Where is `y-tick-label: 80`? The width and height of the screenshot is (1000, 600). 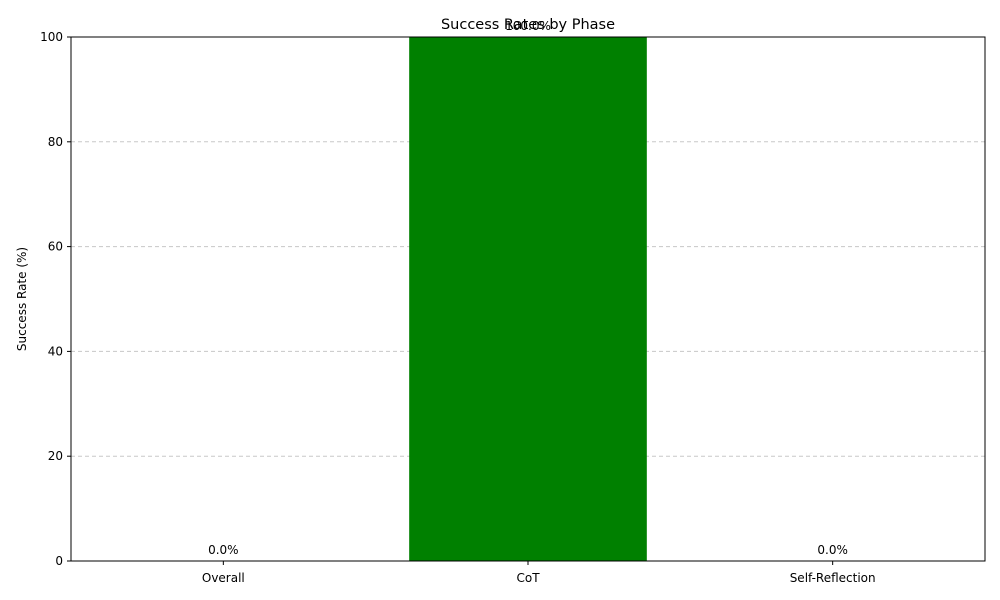 y-tick-label: 80 is located at coordinates (55, 142).